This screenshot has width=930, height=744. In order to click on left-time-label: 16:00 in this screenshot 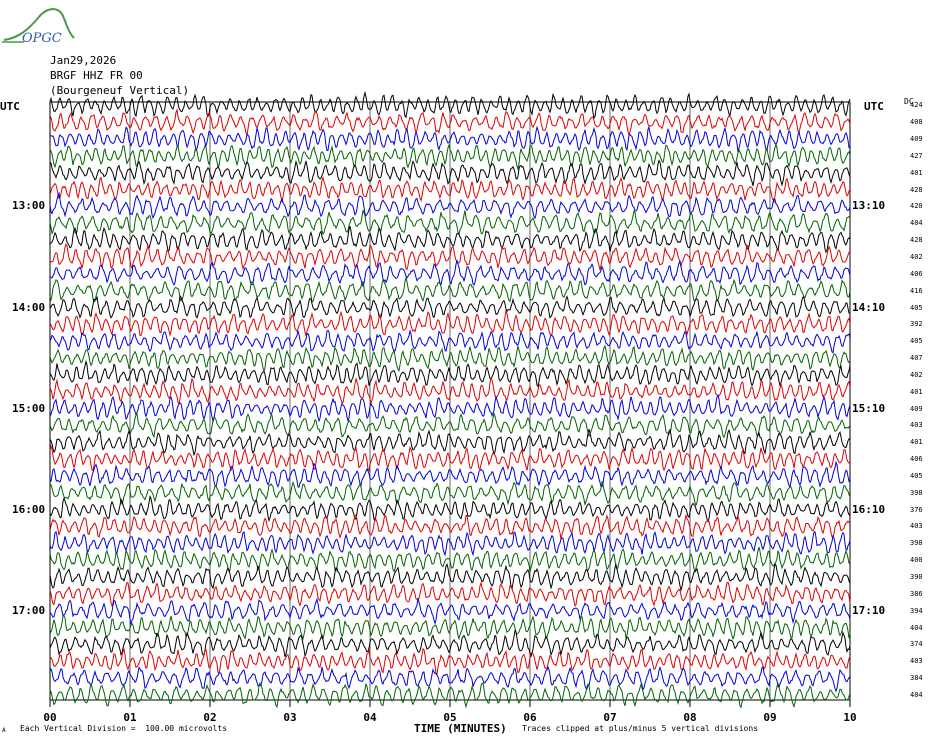, I will do `click(29, 509)`.